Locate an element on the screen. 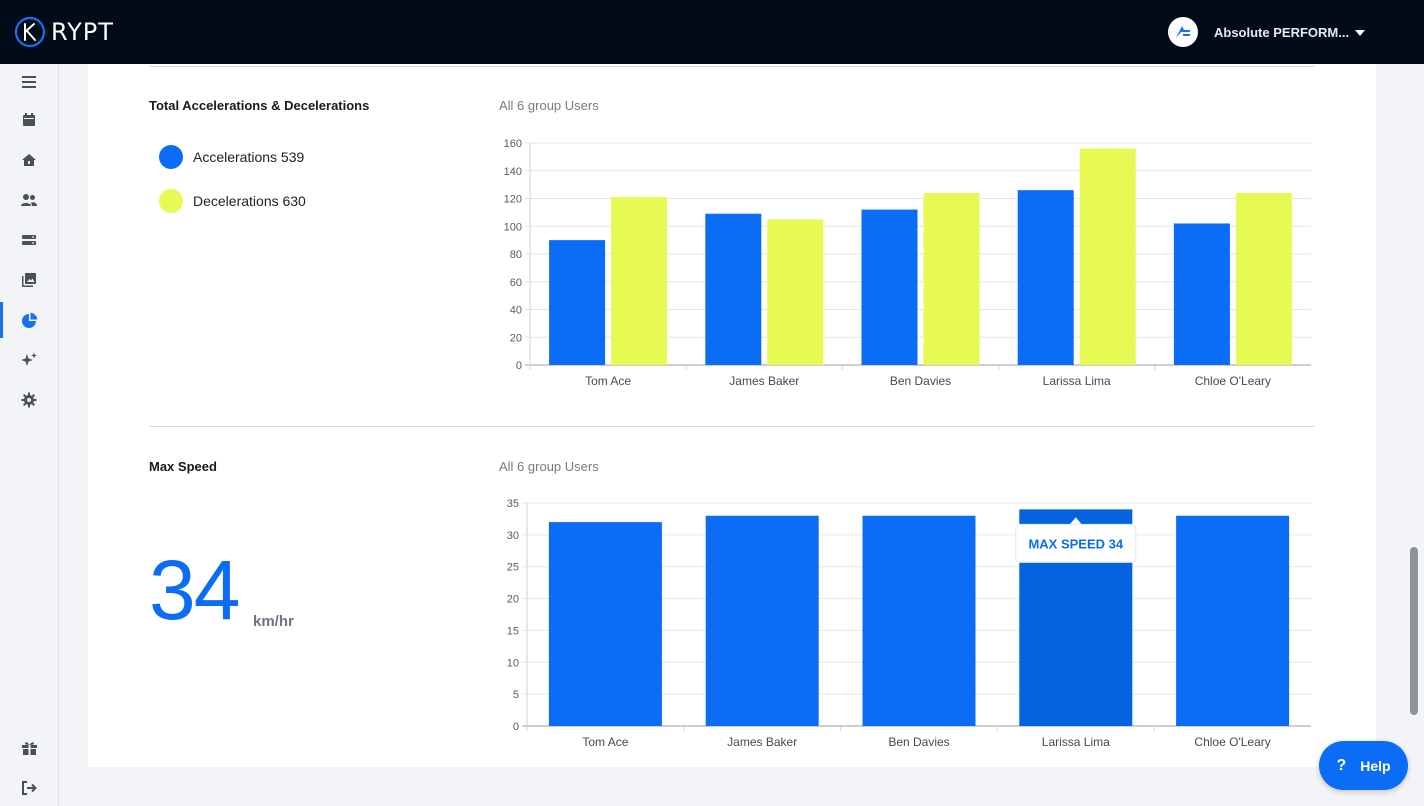 The image size is (1424, 806). legend-dot-accelerations is located at coordinates (171, 157).